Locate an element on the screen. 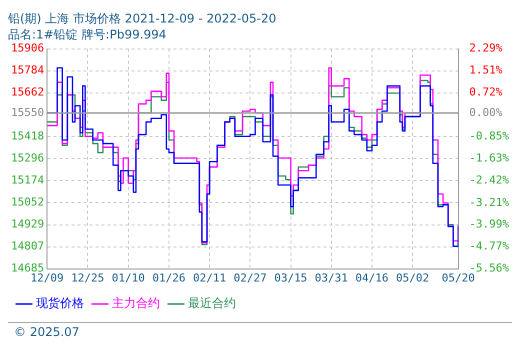  legend-label: 现货价格 is located at coordinates (60, 303).